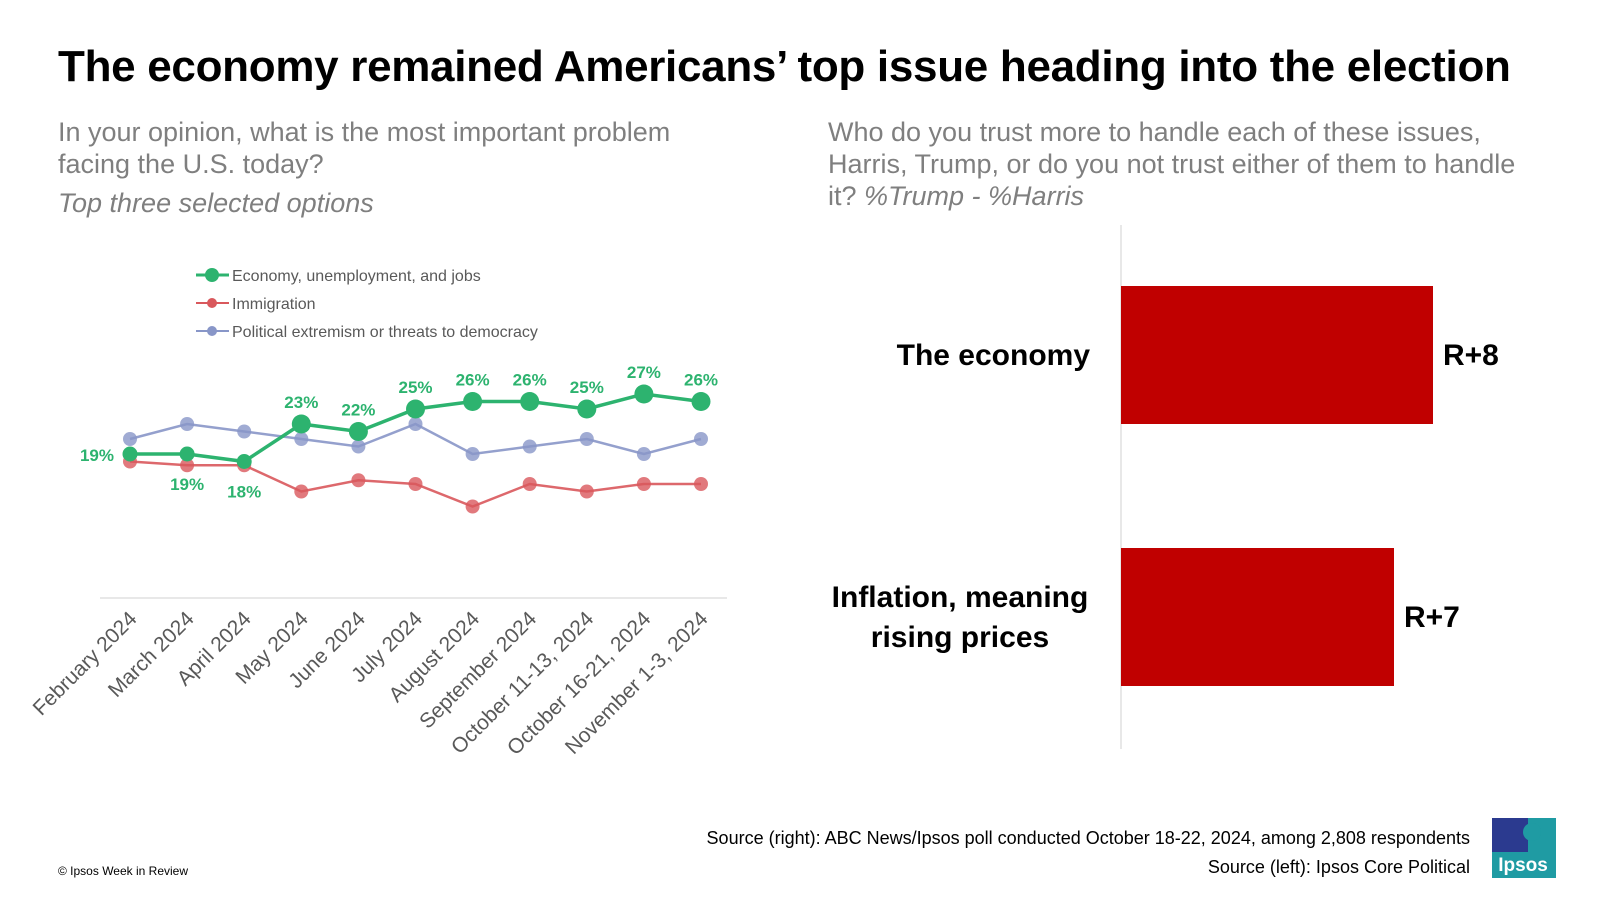 This screenshot has height=900, width=1600. Describe the element at coordinates (1523, 865) in the screenshot. I see `logo-text: Ipsos` at that location.